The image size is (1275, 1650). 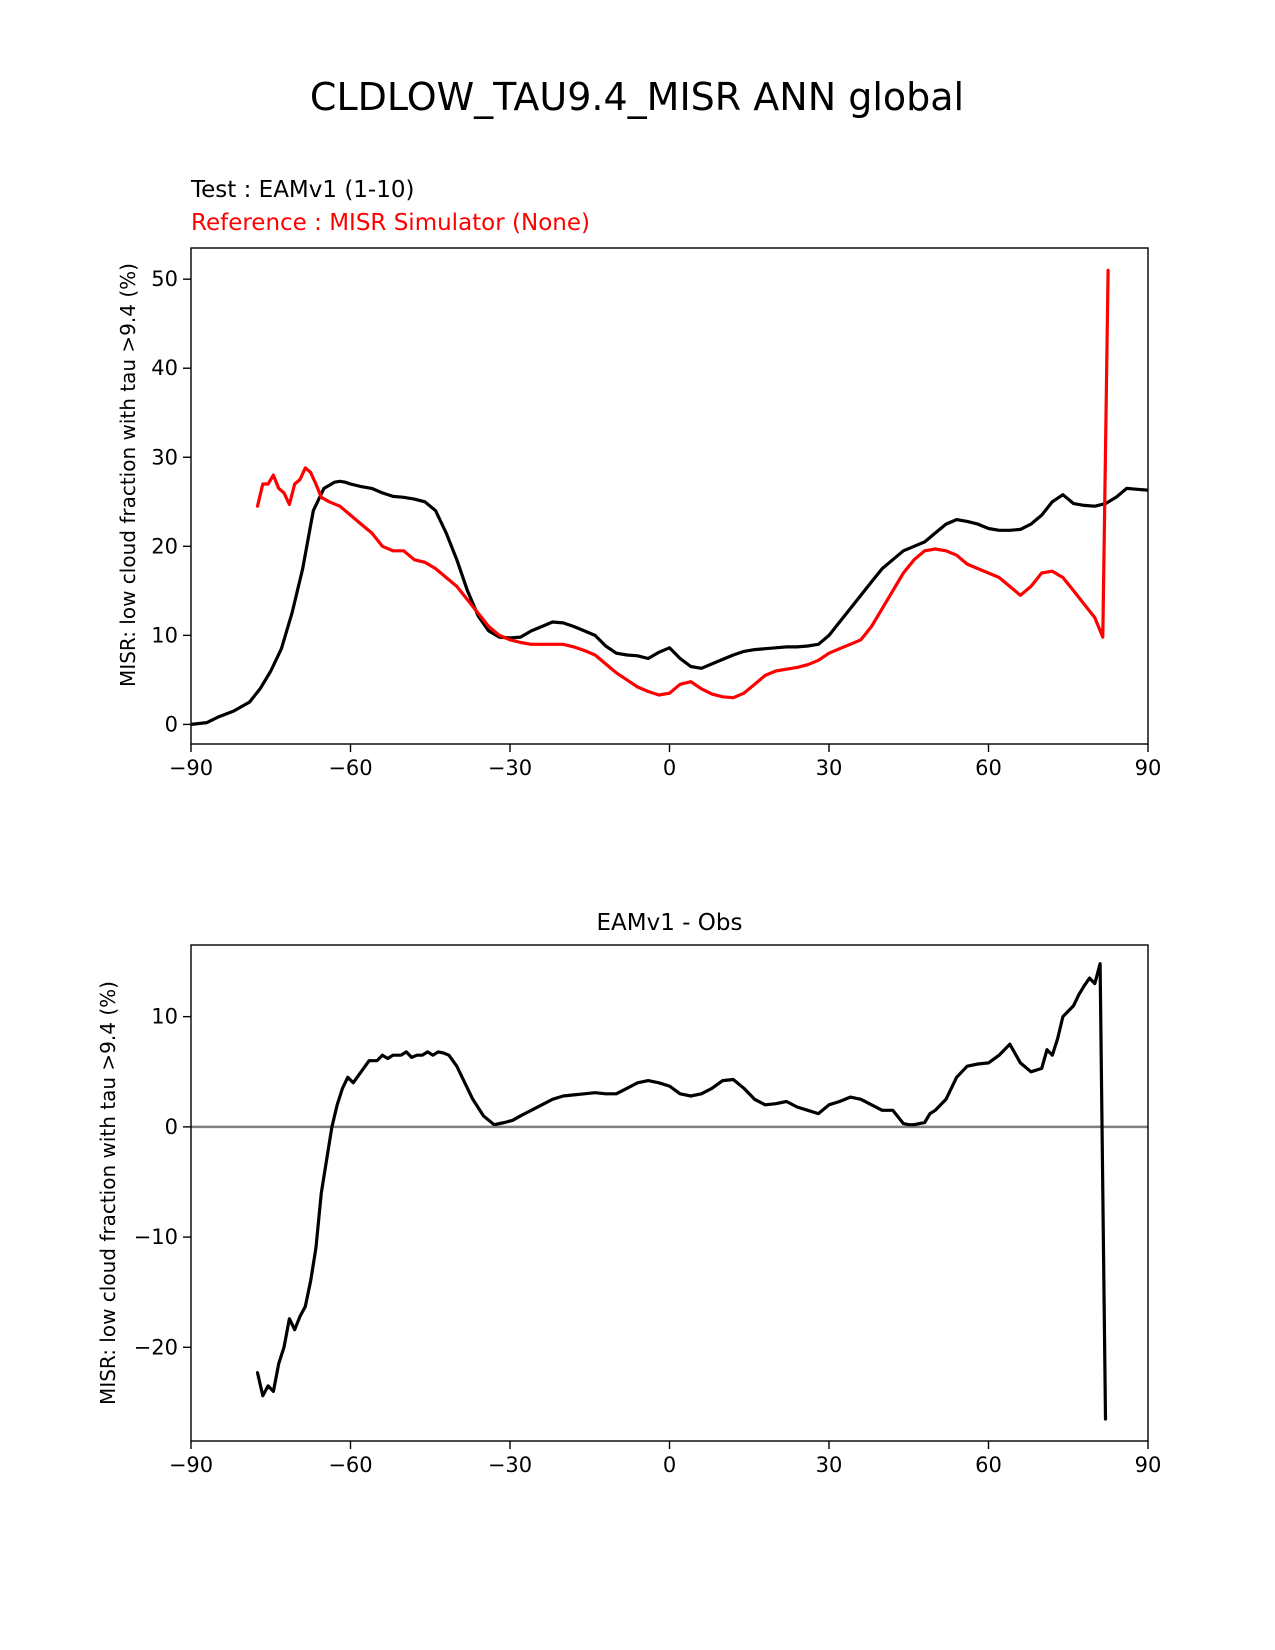 I want to click on y-tick-label: 40, so click(x=164, y=368).